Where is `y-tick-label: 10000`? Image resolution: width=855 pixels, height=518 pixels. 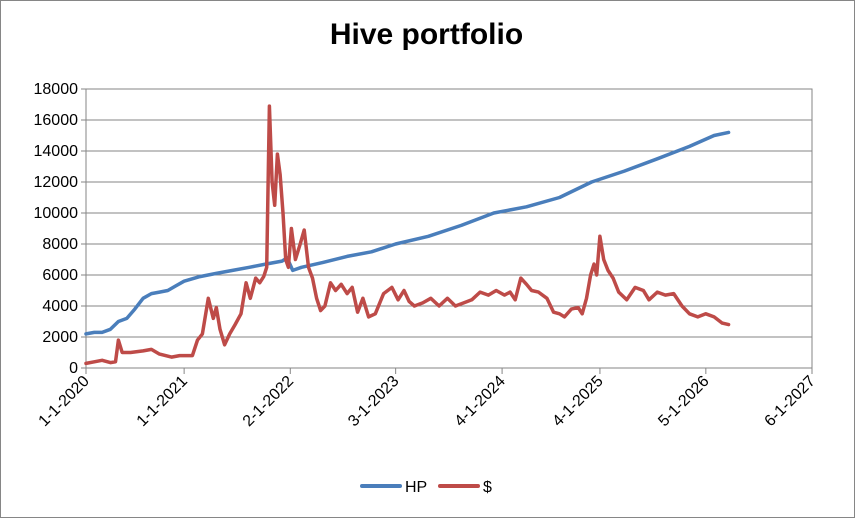
y-tick-label: 10000 is located at coordinates (56, 213).